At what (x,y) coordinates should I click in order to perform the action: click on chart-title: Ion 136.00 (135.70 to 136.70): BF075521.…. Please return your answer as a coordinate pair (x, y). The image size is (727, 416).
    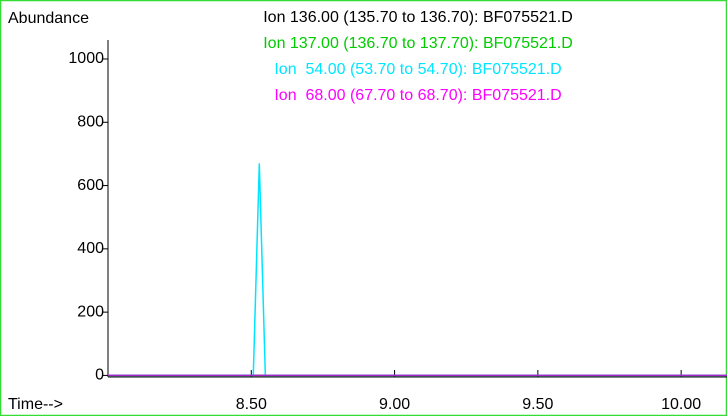
    Looking at the image, I should click on (418, 17).